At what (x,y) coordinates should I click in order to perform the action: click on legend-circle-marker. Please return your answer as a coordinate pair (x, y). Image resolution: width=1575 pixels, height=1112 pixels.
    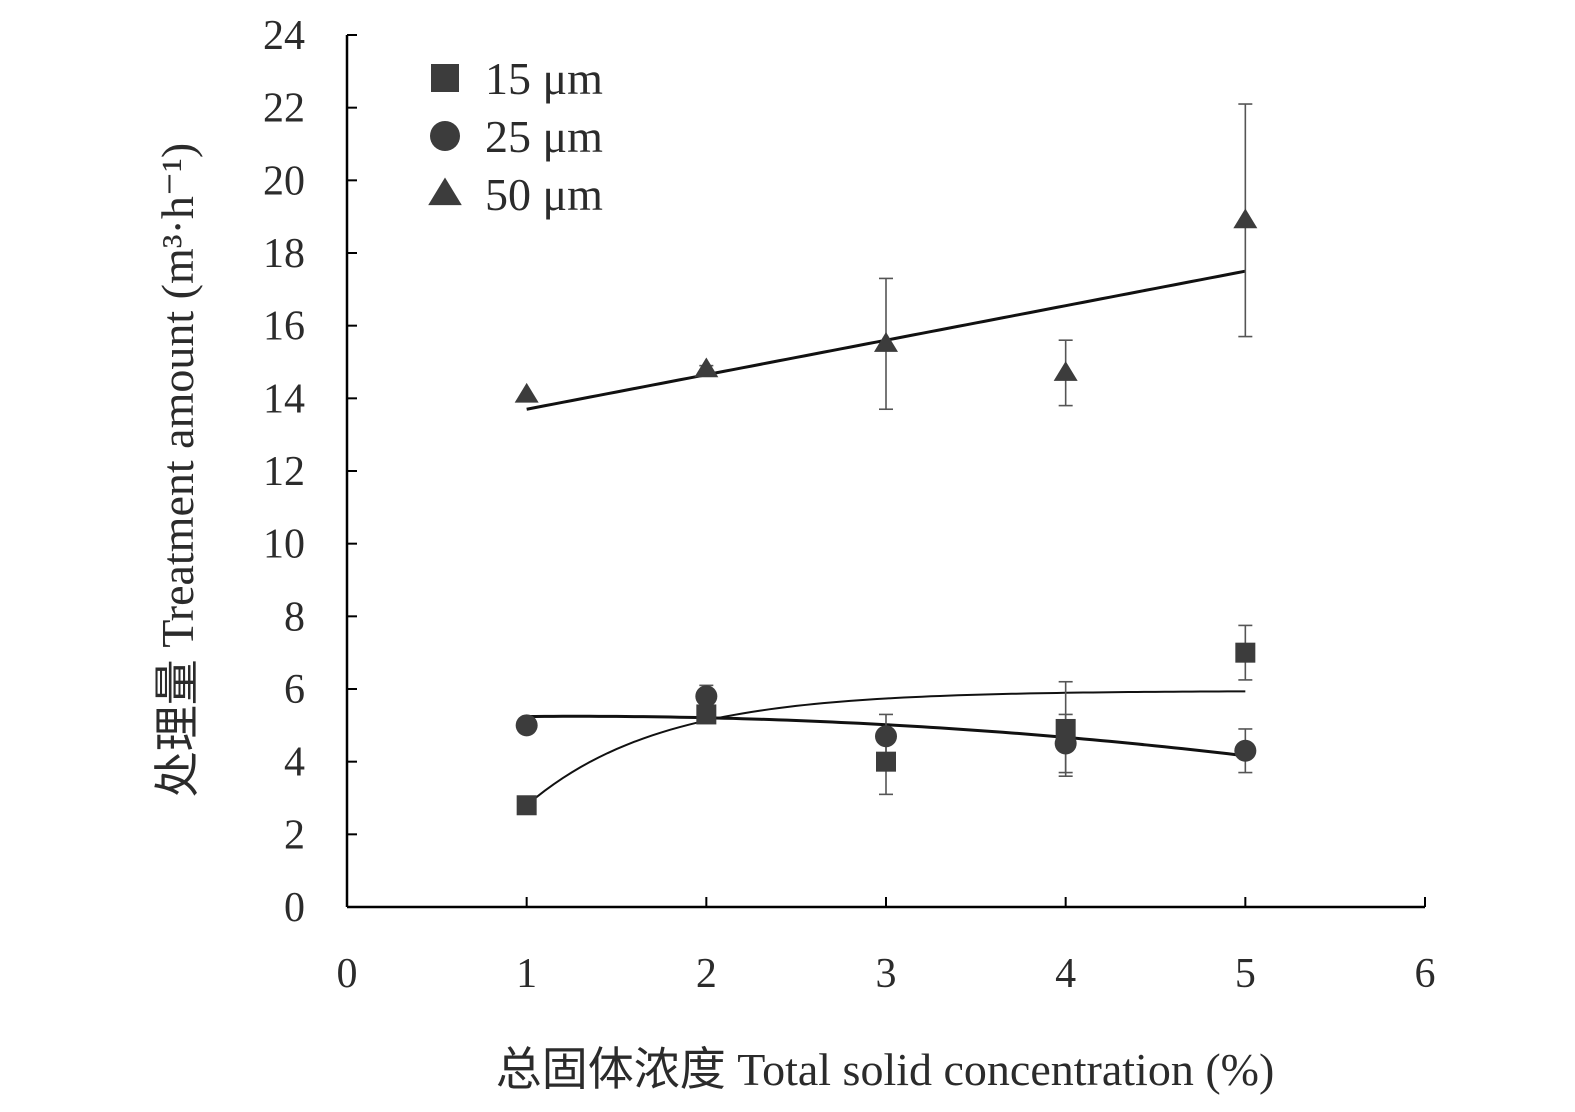
    Looking at the image, I should click on (445, 136).